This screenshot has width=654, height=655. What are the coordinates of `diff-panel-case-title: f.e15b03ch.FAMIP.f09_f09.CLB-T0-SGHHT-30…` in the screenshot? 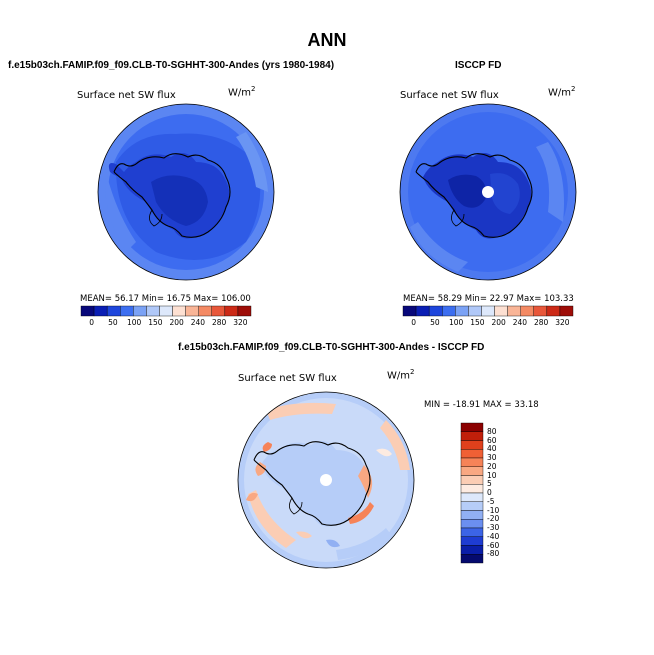 It's located at (331, 347).